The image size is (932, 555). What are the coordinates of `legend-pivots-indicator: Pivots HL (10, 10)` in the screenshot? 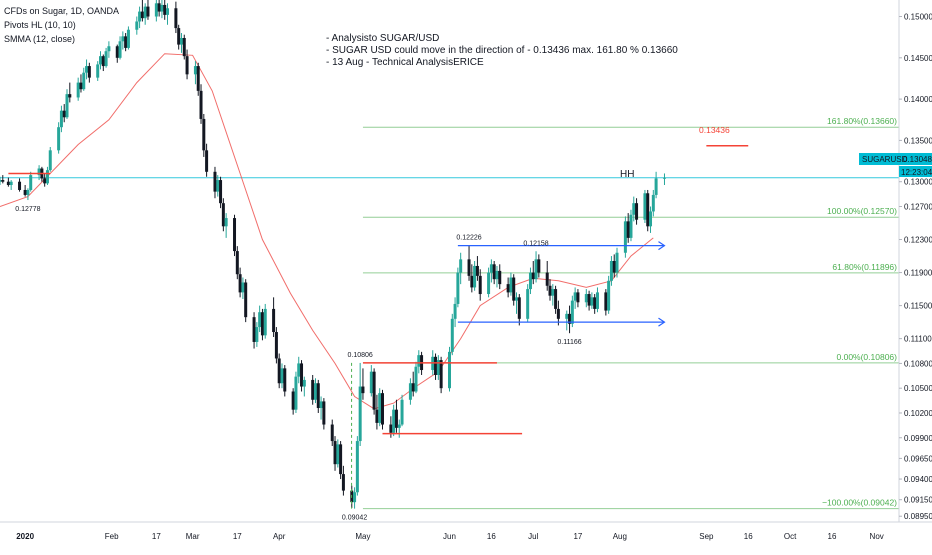 It's located at (40, 25).